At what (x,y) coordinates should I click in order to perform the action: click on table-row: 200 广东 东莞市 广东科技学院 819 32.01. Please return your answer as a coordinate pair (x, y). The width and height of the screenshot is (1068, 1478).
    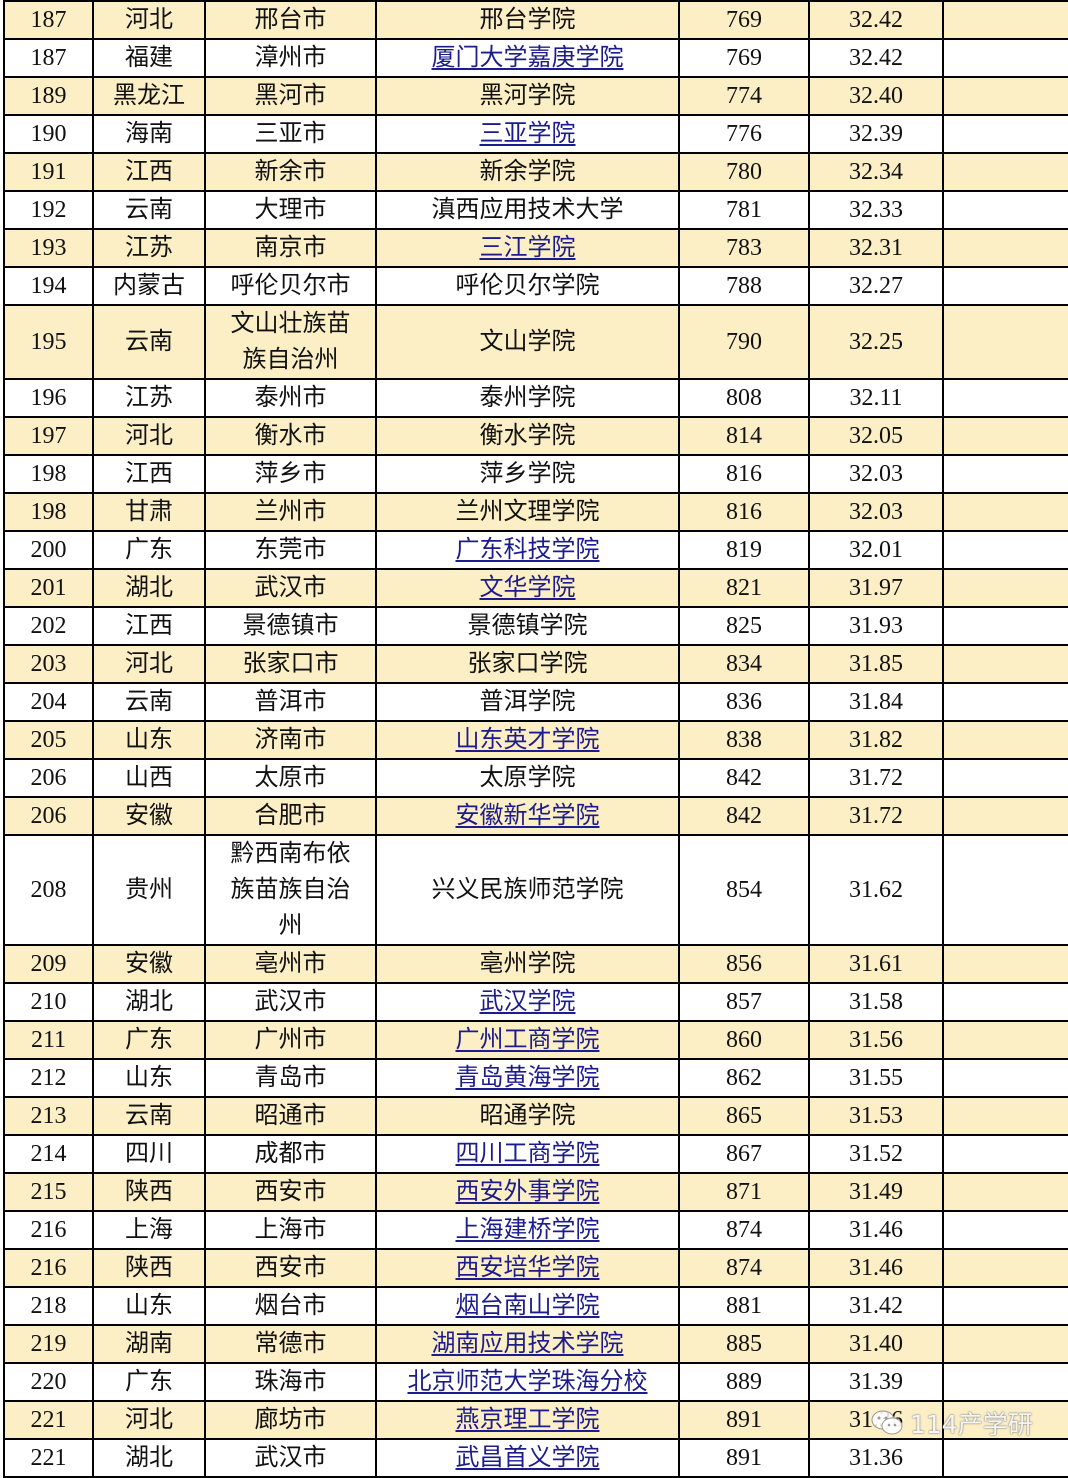
    Looking at the image, I should click on (535, 550).